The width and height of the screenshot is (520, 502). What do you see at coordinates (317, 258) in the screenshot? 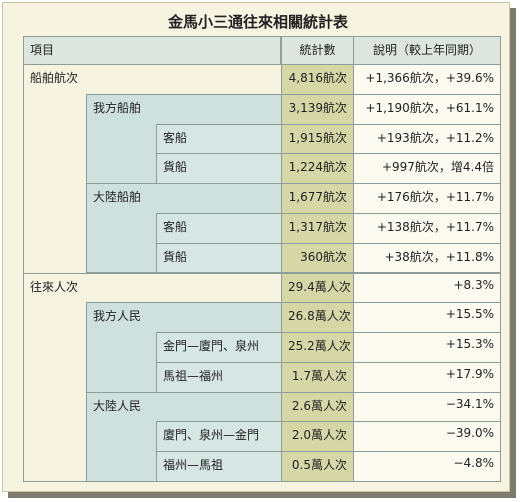
I see `stat-value: 360航次` at bounding box center [317, 258].